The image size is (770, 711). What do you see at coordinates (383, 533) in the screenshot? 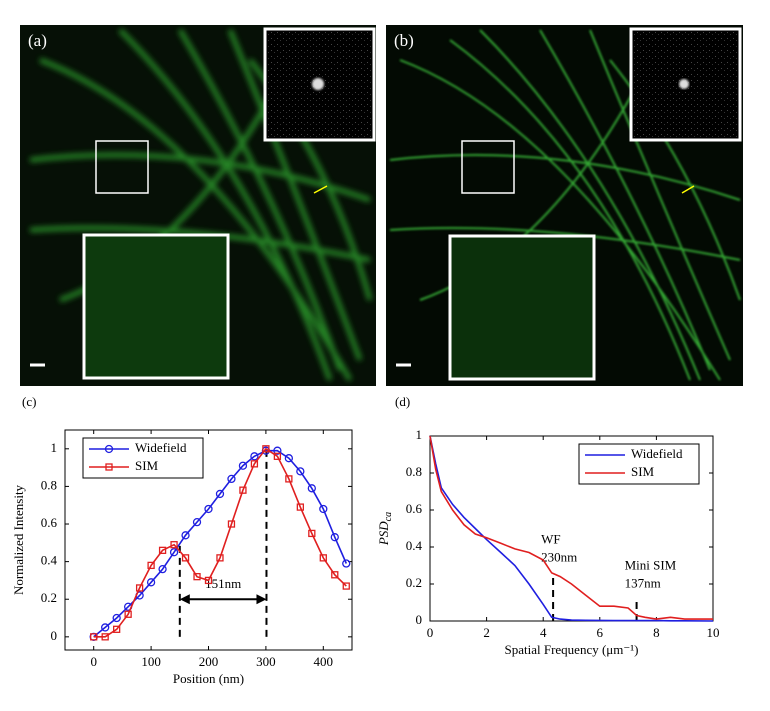
I see `y-axis-label-main: PSD` at bounding box center [383, 533].